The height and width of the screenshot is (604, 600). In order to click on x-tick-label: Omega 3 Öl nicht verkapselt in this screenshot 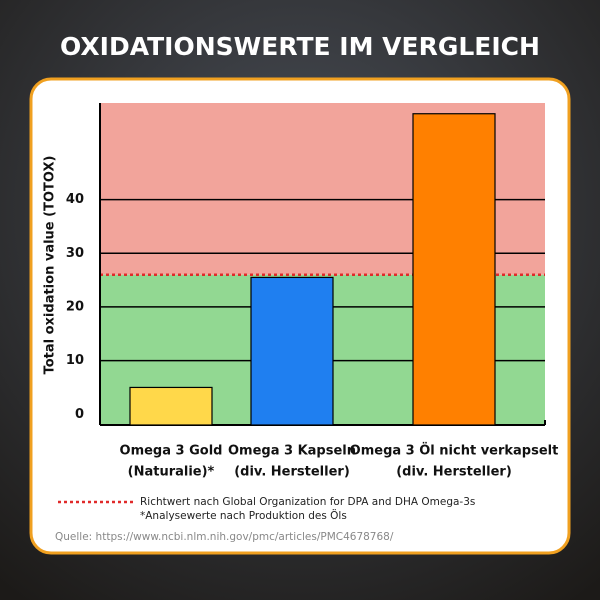, I will do `click(454, 451)`.